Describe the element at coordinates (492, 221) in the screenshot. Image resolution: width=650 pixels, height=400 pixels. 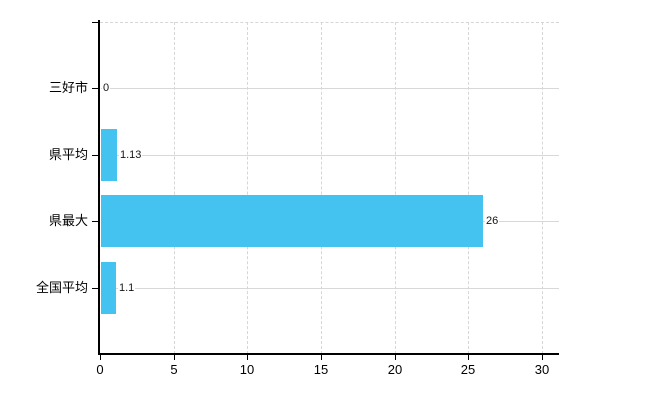
I see `bar-value-label: 26` at that location.